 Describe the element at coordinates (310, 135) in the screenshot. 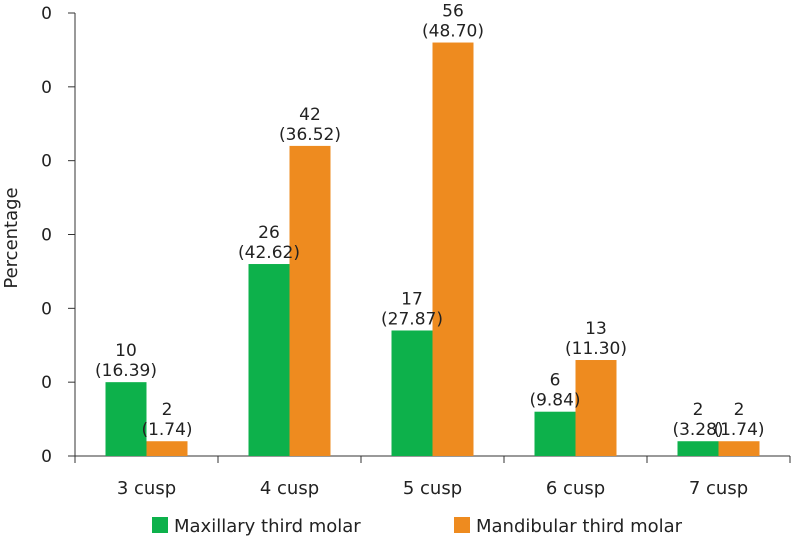

I see `data-label-percentage: (36.52)` at that location.